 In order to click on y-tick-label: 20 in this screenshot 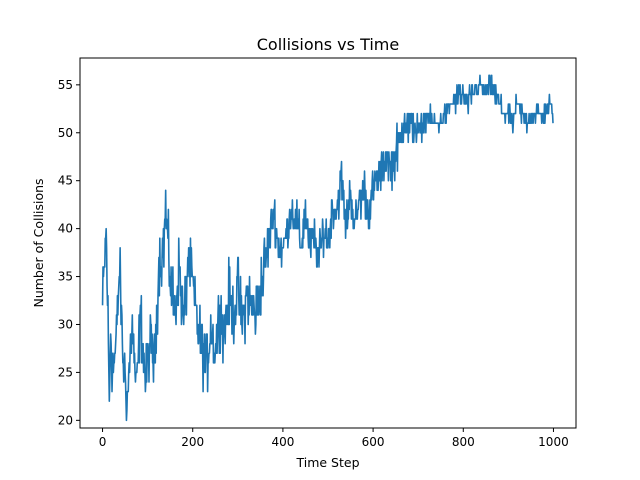, I will do `click(65, 420)`.